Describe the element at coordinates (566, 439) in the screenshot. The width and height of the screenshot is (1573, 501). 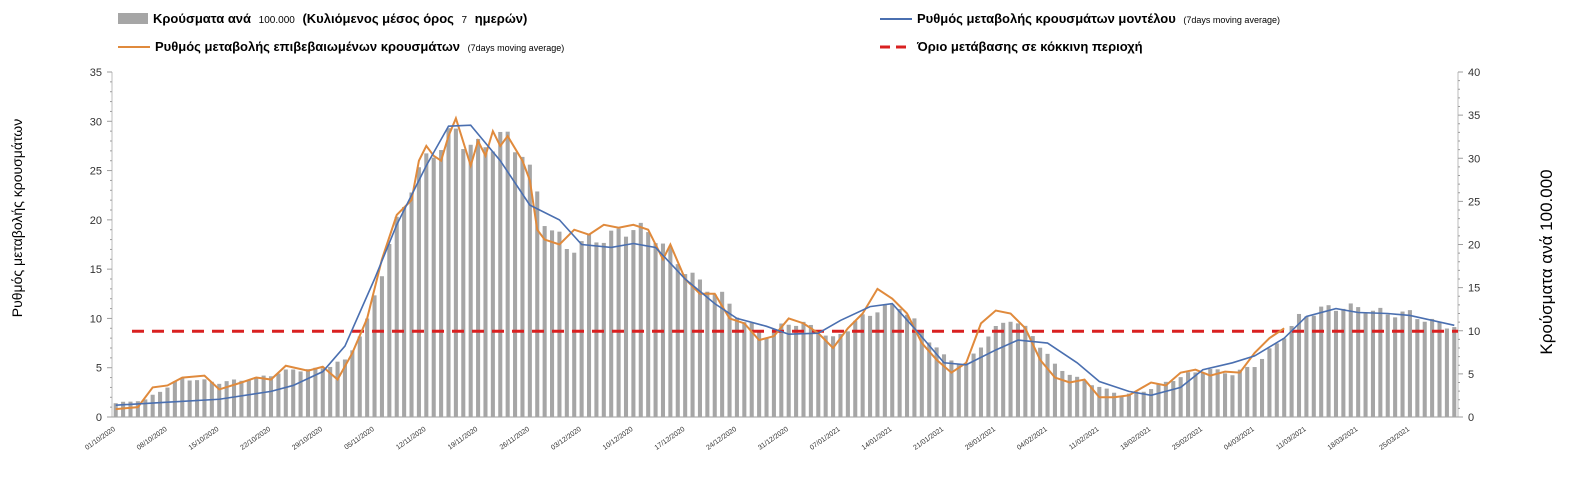
I see `x-tick-label: 03/12/2020` at that location.